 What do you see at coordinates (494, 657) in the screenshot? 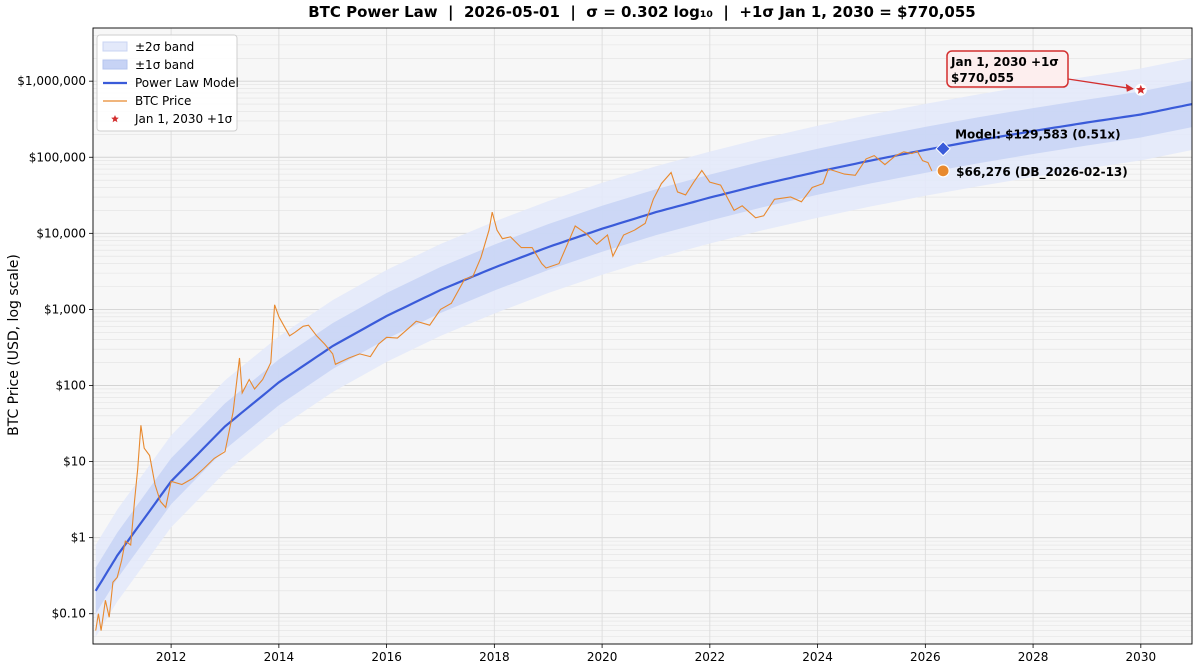
I see `x-tick-label: 2018` at bounding box center [494, 657].